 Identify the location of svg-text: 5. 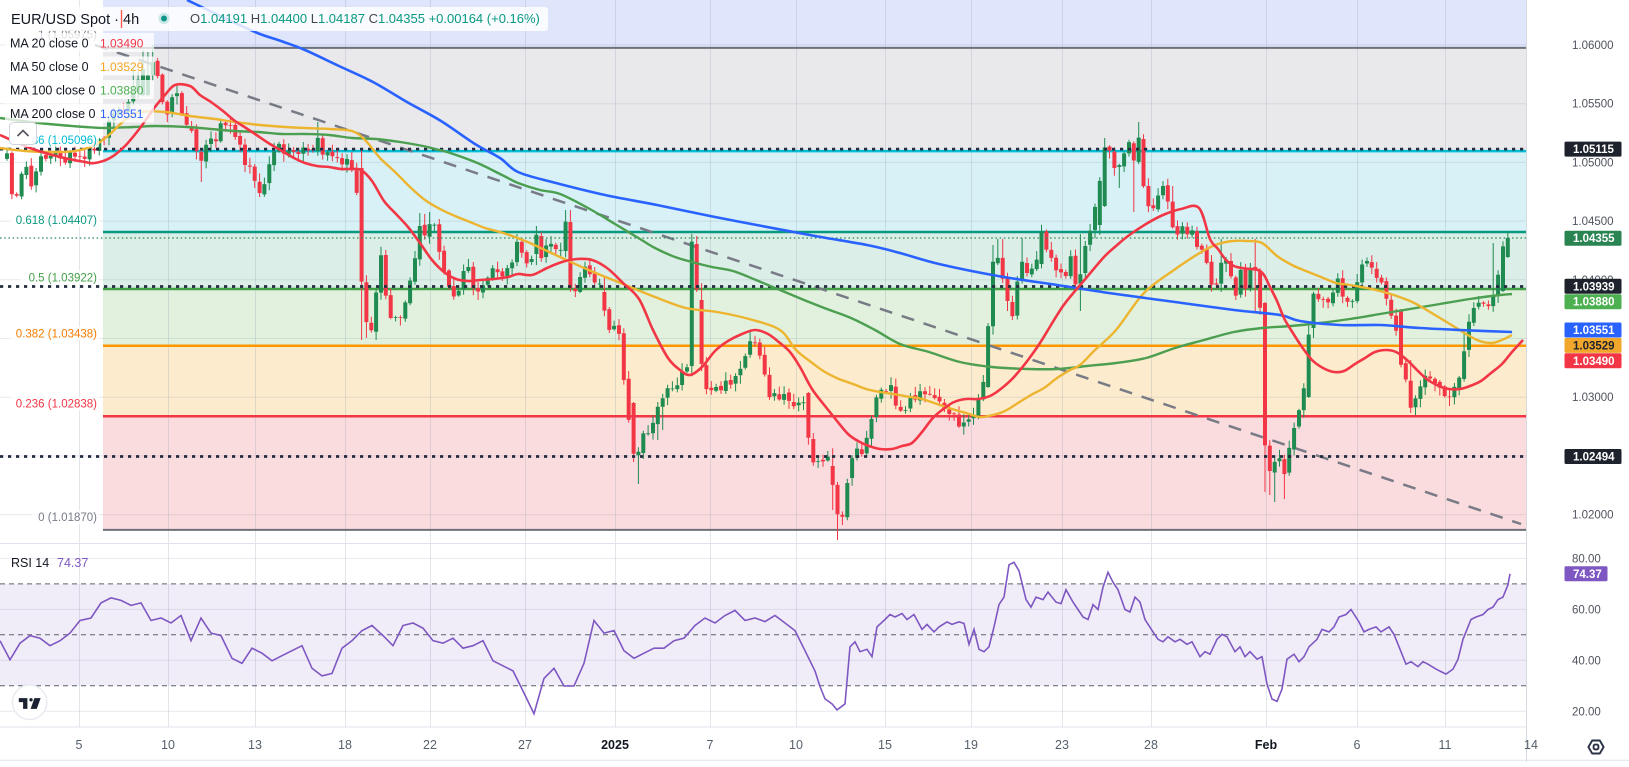
(79, 745).